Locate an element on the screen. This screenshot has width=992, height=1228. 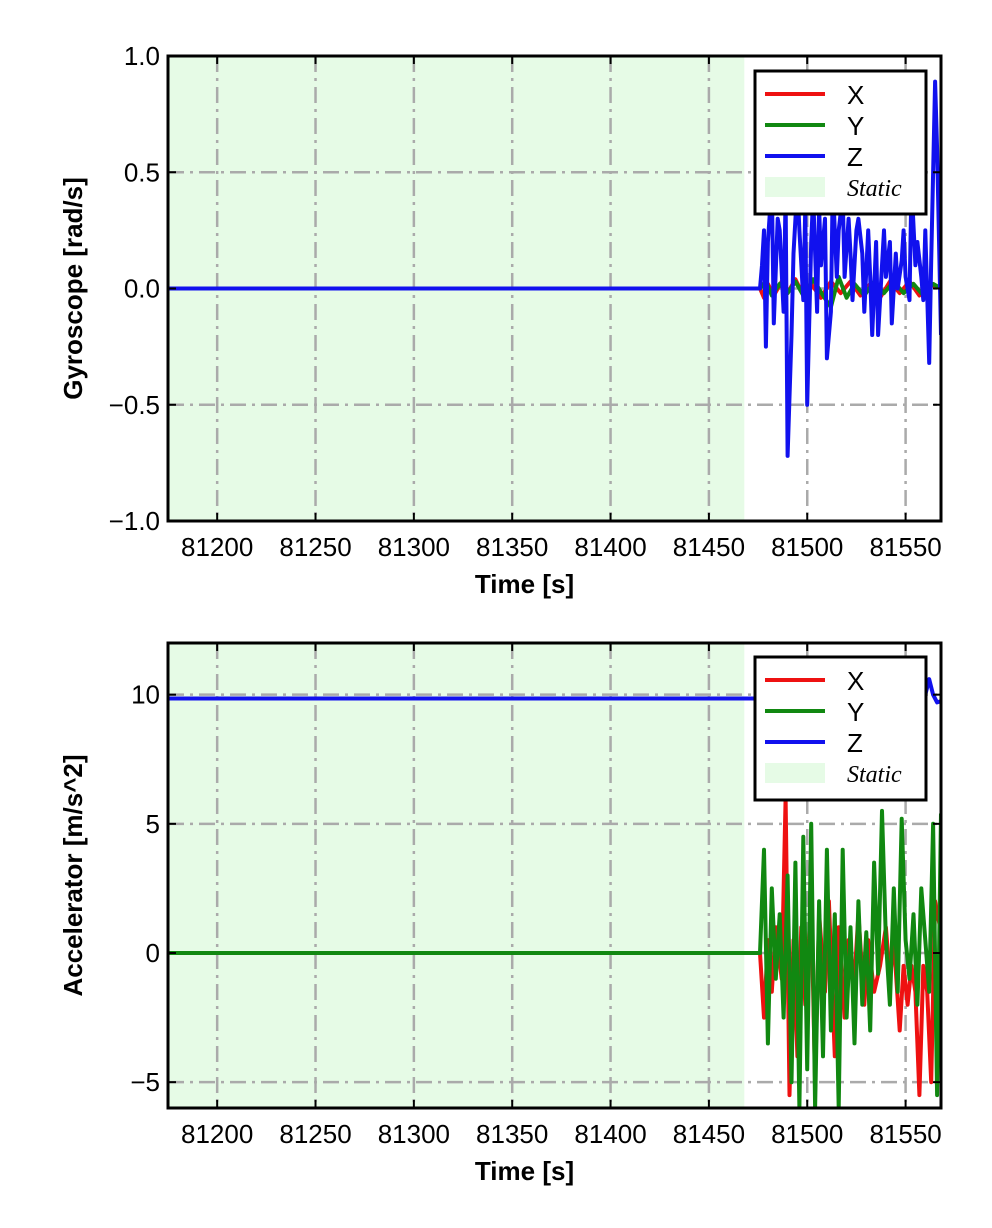
y-axis-title: Gyroscope [rad/s] is located at coordinates (73, 288).